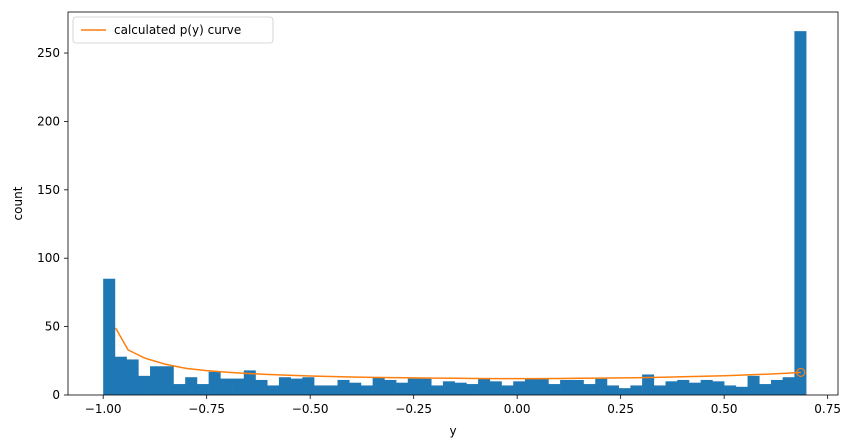 This screenshot has width=851, height=448. Describe the element at coordinates (413, 409) in the screenshot. I see `x-tick-label: −0.25` at that location.